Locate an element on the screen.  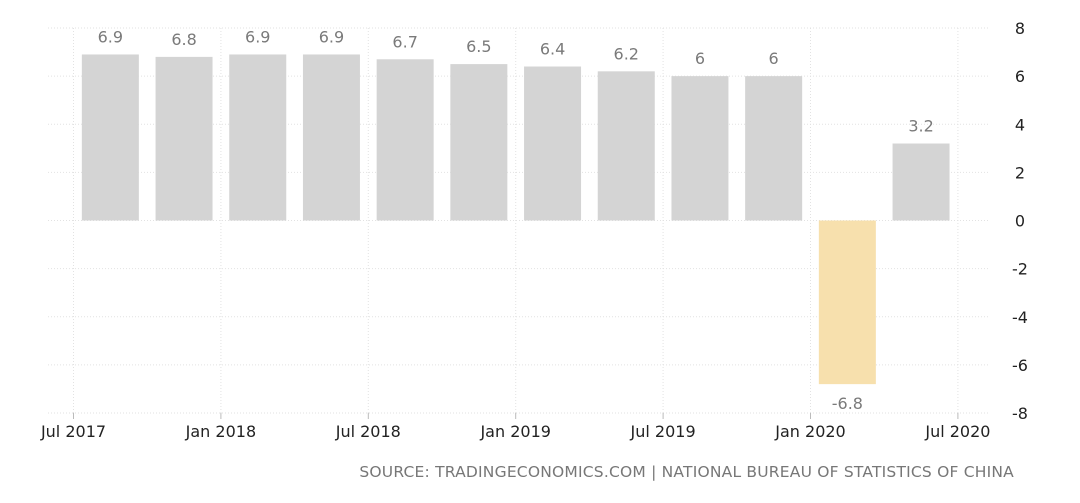
y-tick-label: 6 is located at coordinates (1020, 76).